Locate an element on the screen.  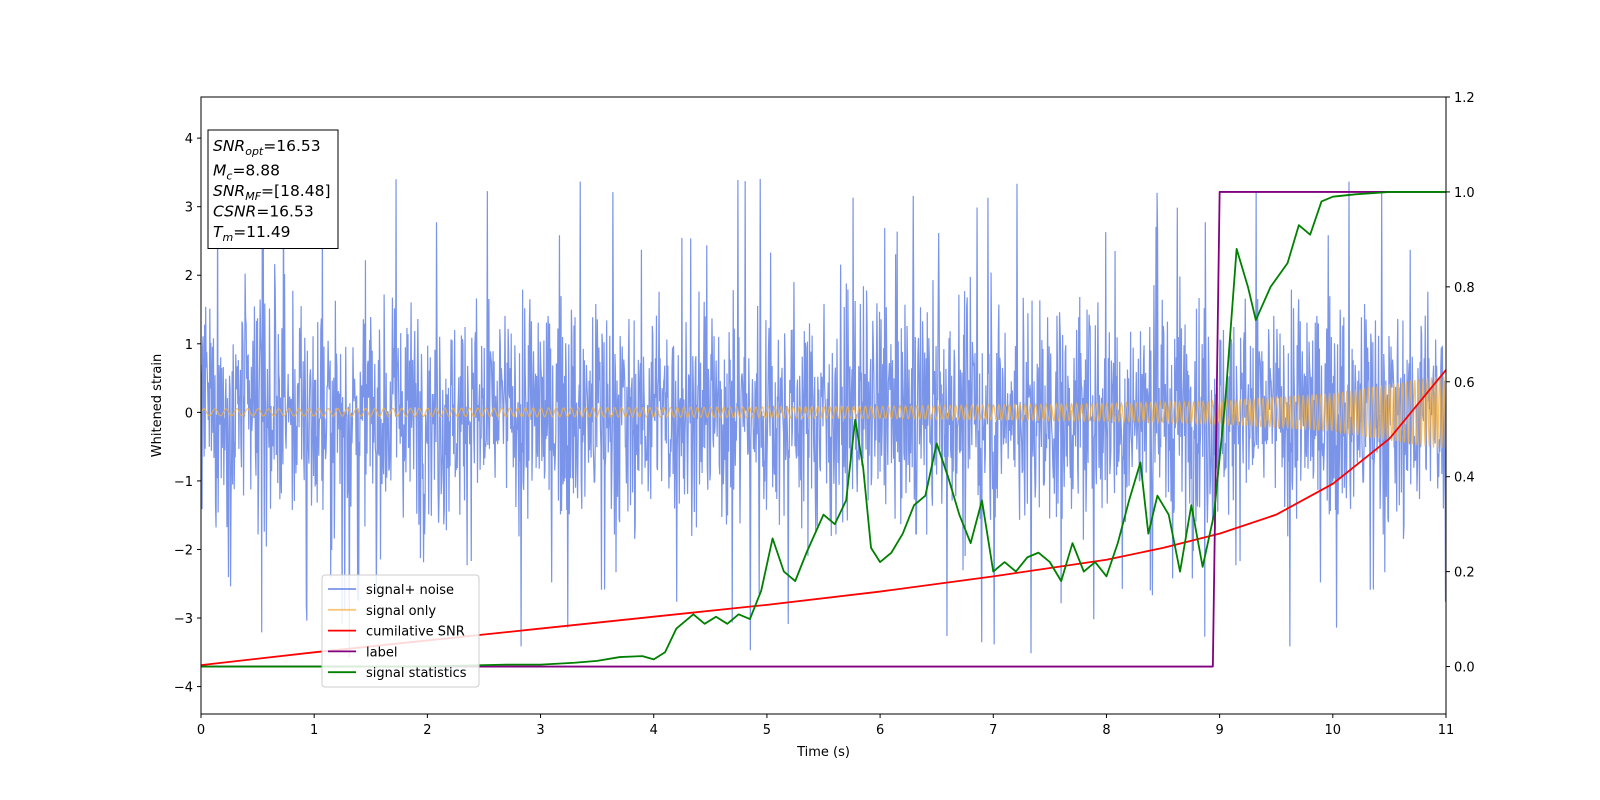
y-tick-label-left: −1 is located at coordinates (183, 482).